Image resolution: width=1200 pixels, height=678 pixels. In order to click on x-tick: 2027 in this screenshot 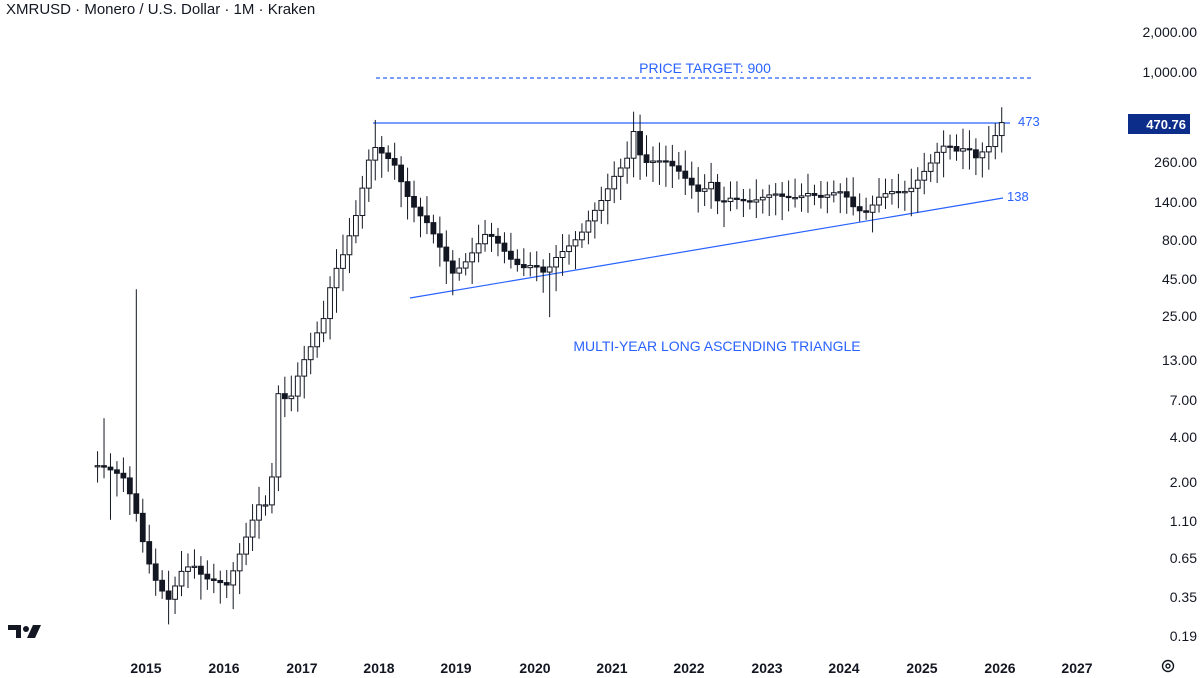, I will do `click(1076, 668)`.